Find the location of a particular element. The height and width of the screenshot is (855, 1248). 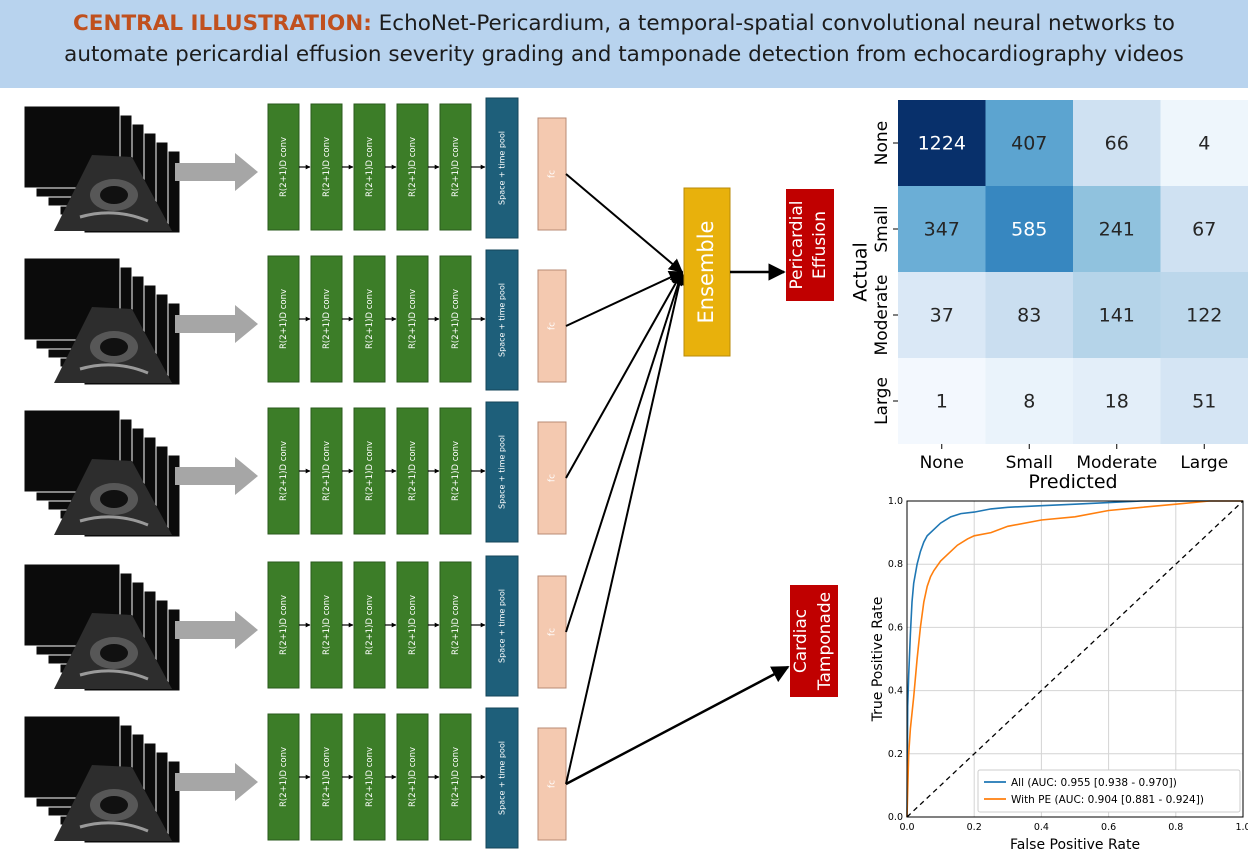

roc-legend-entry: All (AUC: 0.955 [0.938 - 0.970]) is located at coordinates (1094, 783).